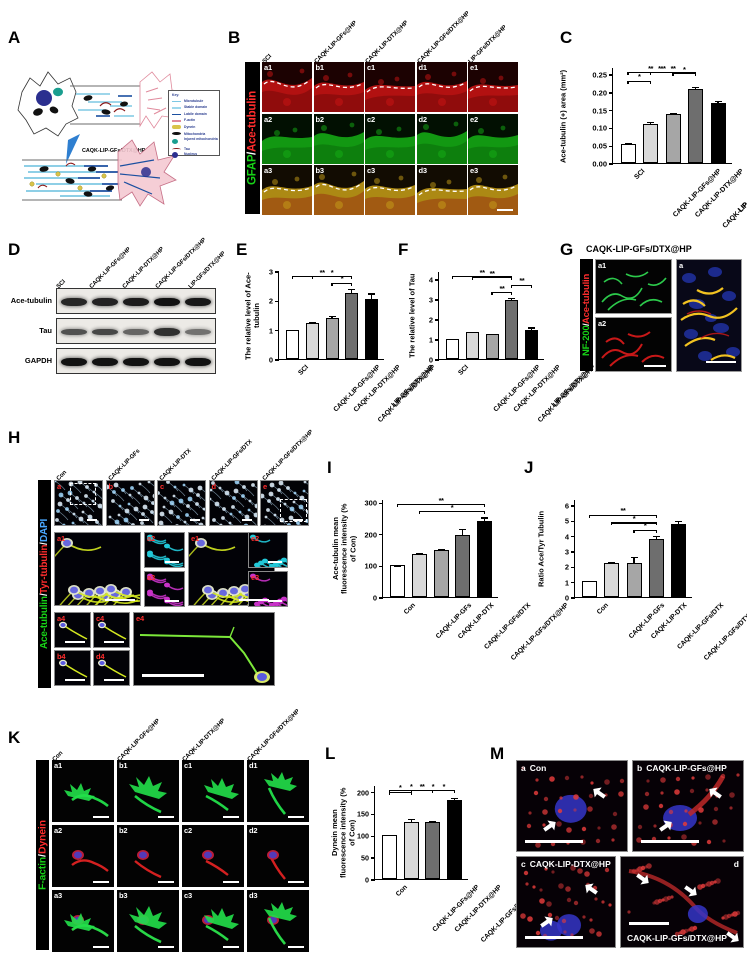 This screenshot has height=958, width=747. Describe the element at coordinates (275, 562) in the screenshot. I see `panel-h-scalebar-e2` at that location.